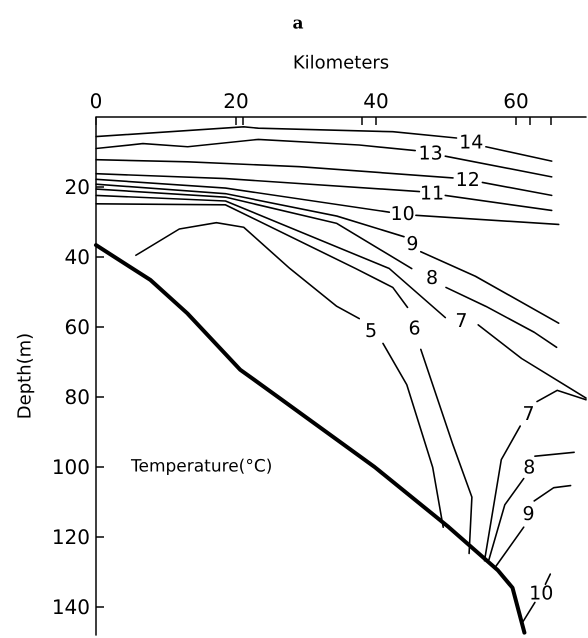 Image resolution: width=588 pixels, height=638 pixels. I want to click on y-axis-title: Depth(m), so click(25, 376).